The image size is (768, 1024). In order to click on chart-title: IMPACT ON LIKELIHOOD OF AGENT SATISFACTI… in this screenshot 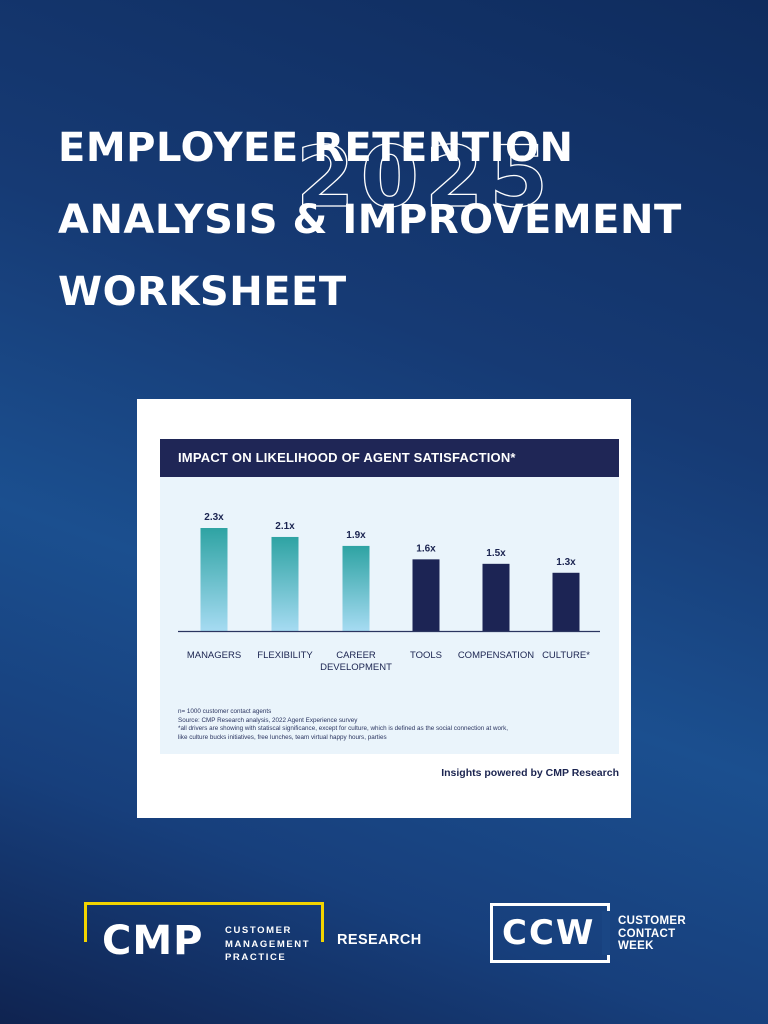, I will do `click(389, 458)`.